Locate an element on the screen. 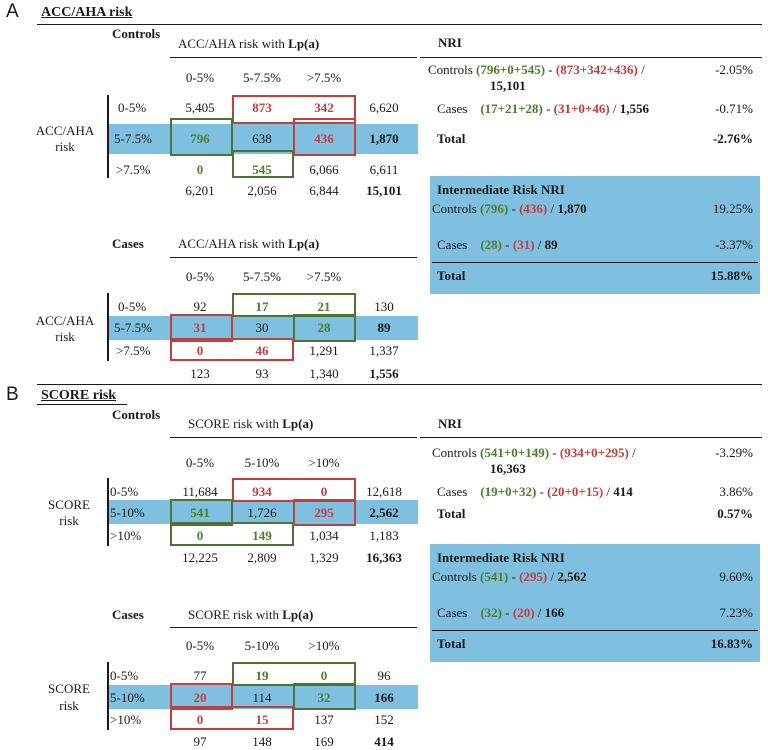  table-cell: 20 is located at coordinates (200, 697).